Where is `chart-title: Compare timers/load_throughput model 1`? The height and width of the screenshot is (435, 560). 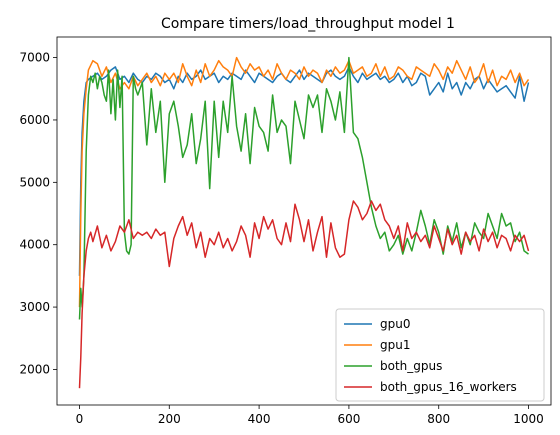
chart-title: Compare timers/load_throughput model 1 is located at coordinates (308, 24).